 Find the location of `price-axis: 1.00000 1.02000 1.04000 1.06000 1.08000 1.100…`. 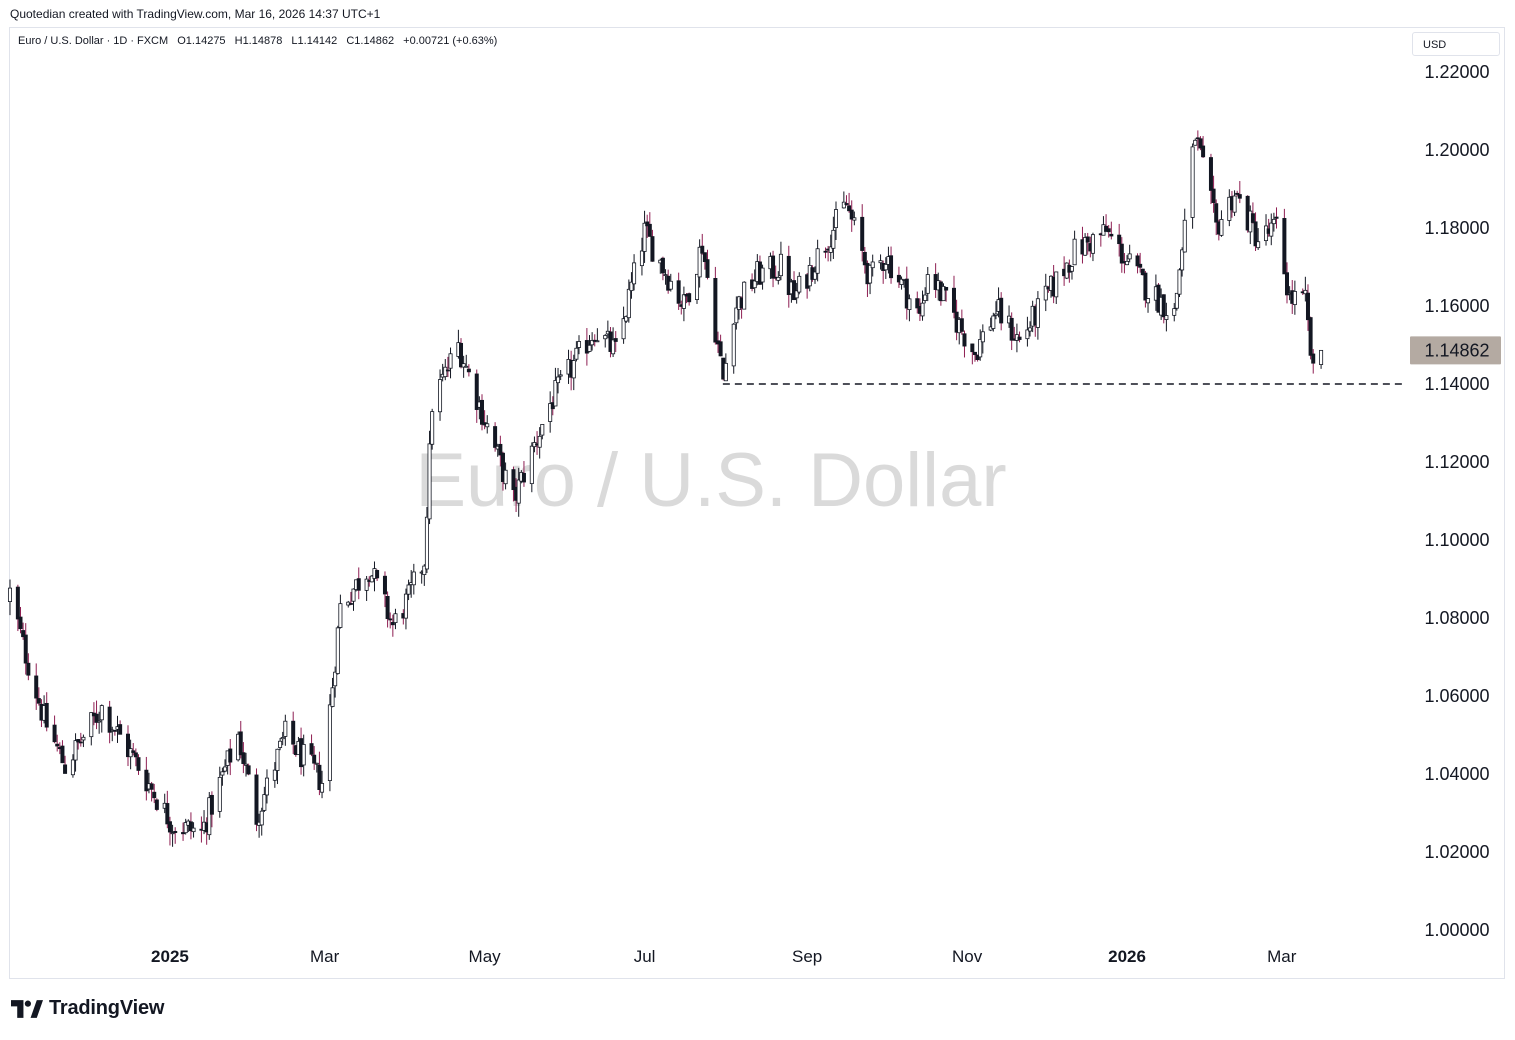

price-axis: 1.00000 1.02000 1.04000 1.06000 1.08000 1.100… is located at coordinates (1456, 501).